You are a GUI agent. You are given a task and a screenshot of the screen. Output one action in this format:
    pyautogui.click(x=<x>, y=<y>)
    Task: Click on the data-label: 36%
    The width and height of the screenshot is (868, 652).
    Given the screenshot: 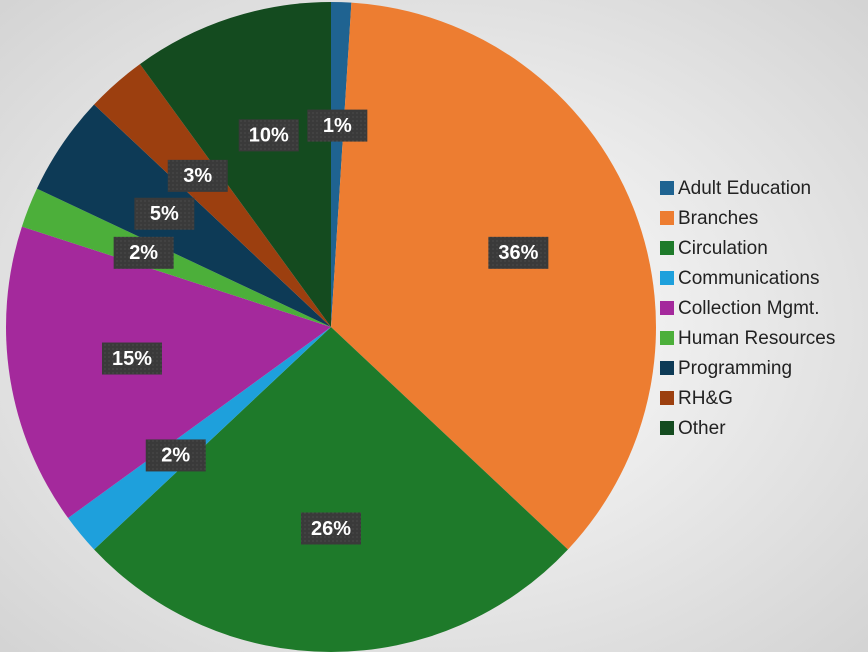 What is the action you would take?
    pyautogui.click(x=518, y=253)
    